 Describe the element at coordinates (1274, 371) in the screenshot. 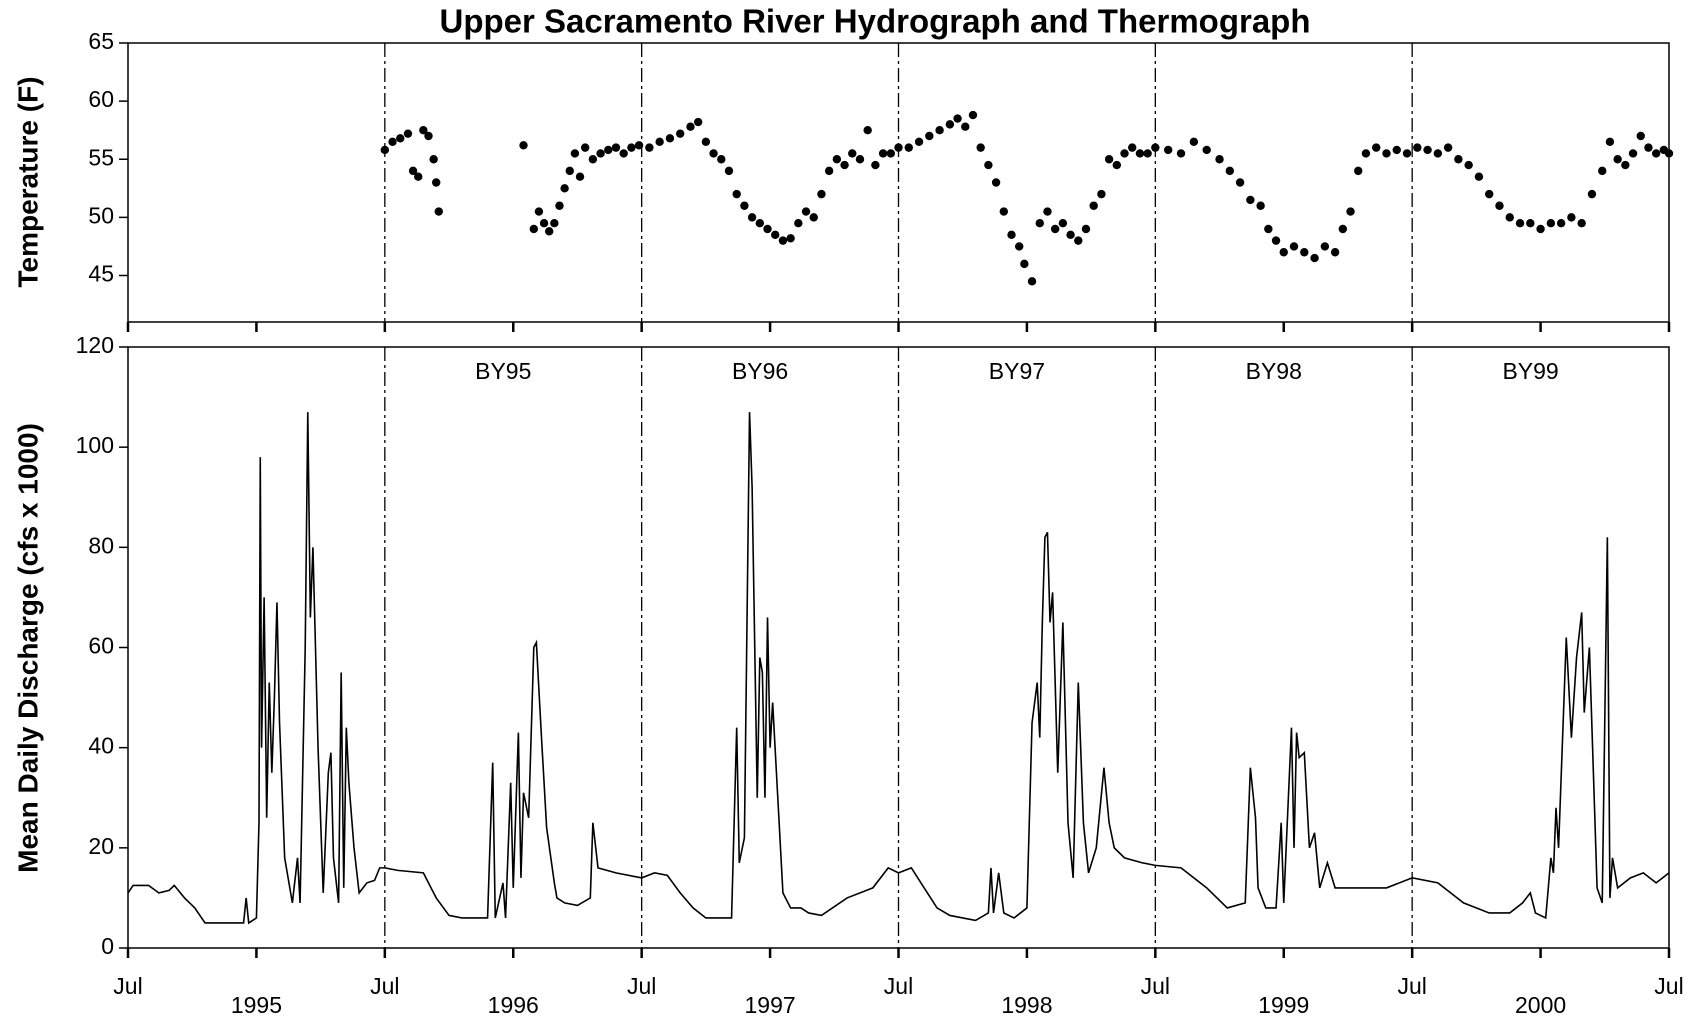

I see `annotation: BY98` at that location.